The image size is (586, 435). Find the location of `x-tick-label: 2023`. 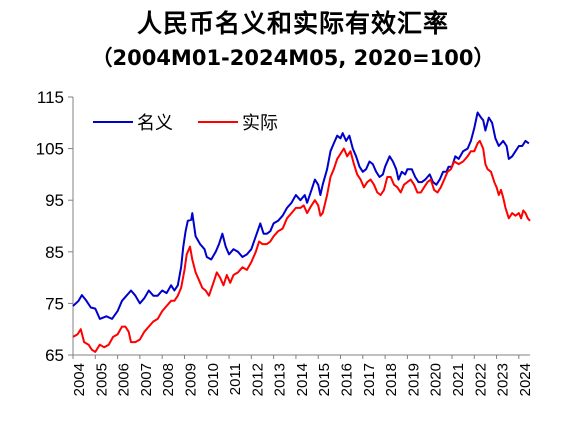

x-tick-label: 2023 is located at coordinates (503, 379).